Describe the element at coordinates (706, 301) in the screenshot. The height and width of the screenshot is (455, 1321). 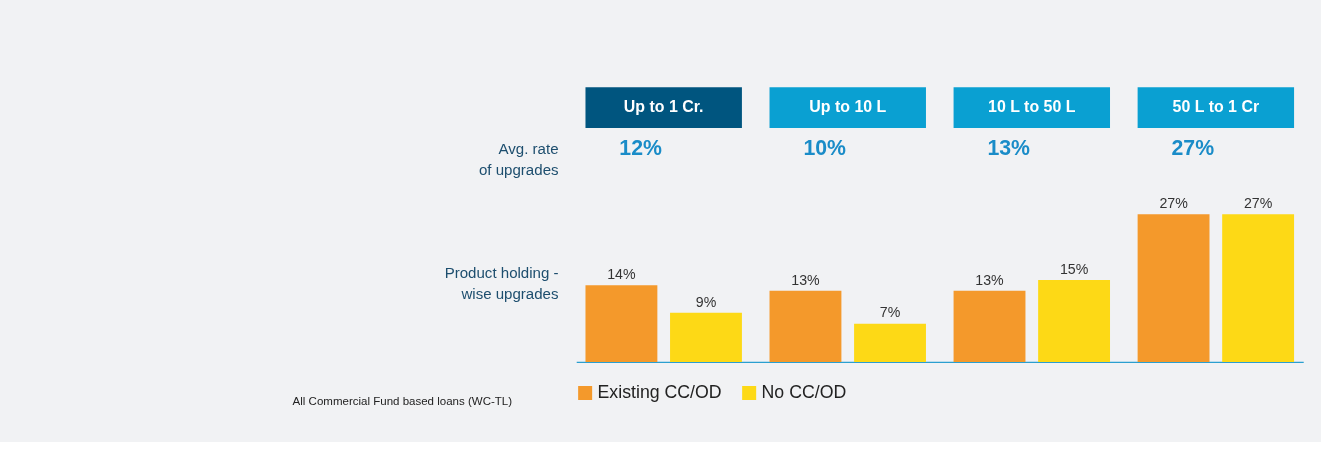
I see `data-label: 9%` at that location.